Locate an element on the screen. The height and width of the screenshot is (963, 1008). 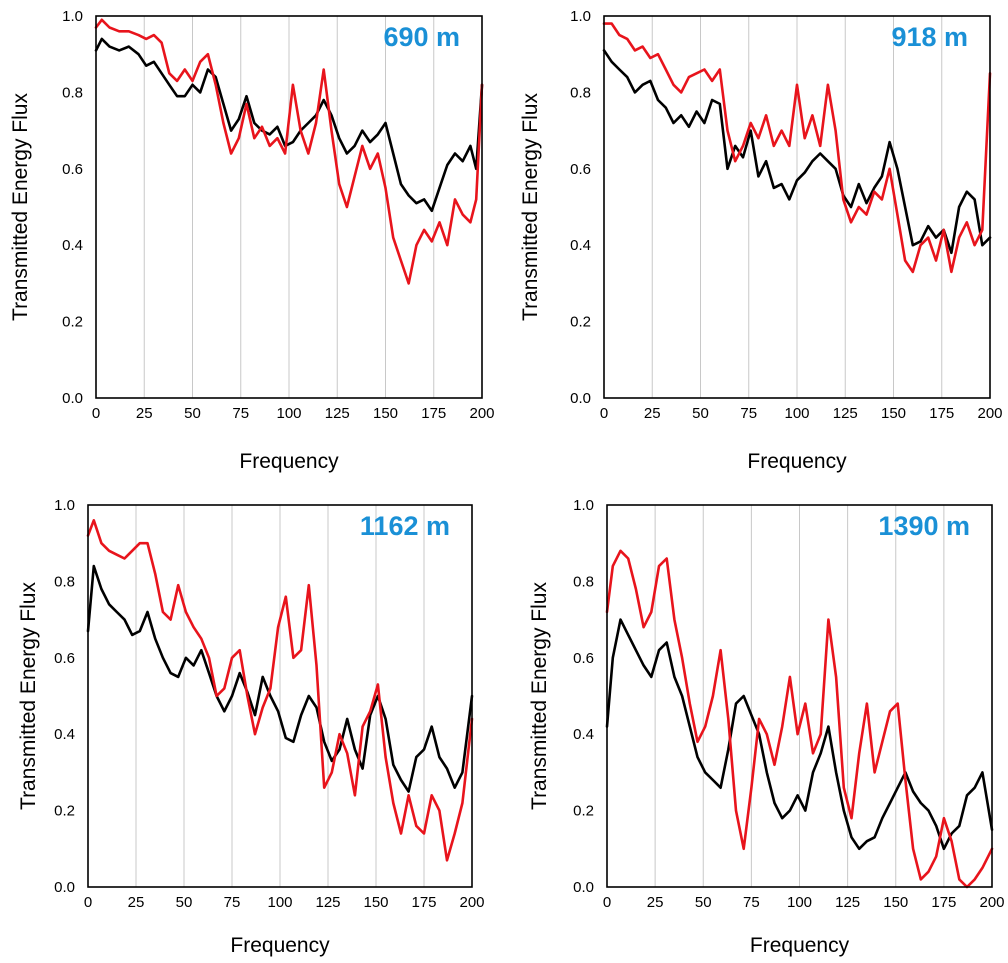
depth-label: 1390 m is located at coordinates (924, 526).